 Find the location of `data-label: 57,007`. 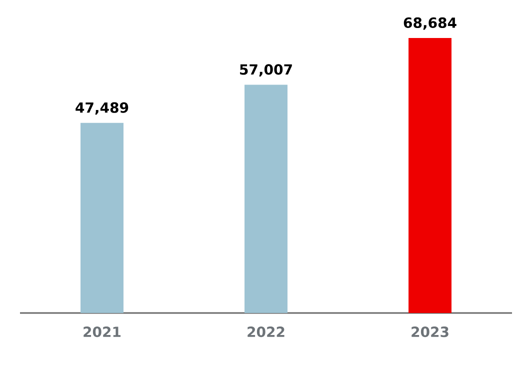

data-label: 57,007 is located at coordinates (266, 70).